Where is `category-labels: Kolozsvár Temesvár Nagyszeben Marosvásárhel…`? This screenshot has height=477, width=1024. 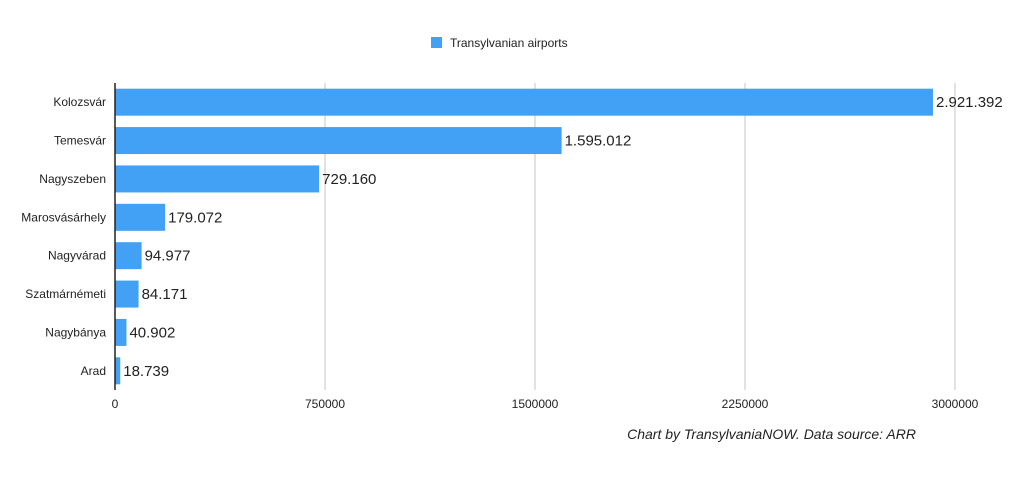 category-labels: Kolozsvár Temesvár Nagyszeben Marosvásárhel… is located at coordinates (63, 236).